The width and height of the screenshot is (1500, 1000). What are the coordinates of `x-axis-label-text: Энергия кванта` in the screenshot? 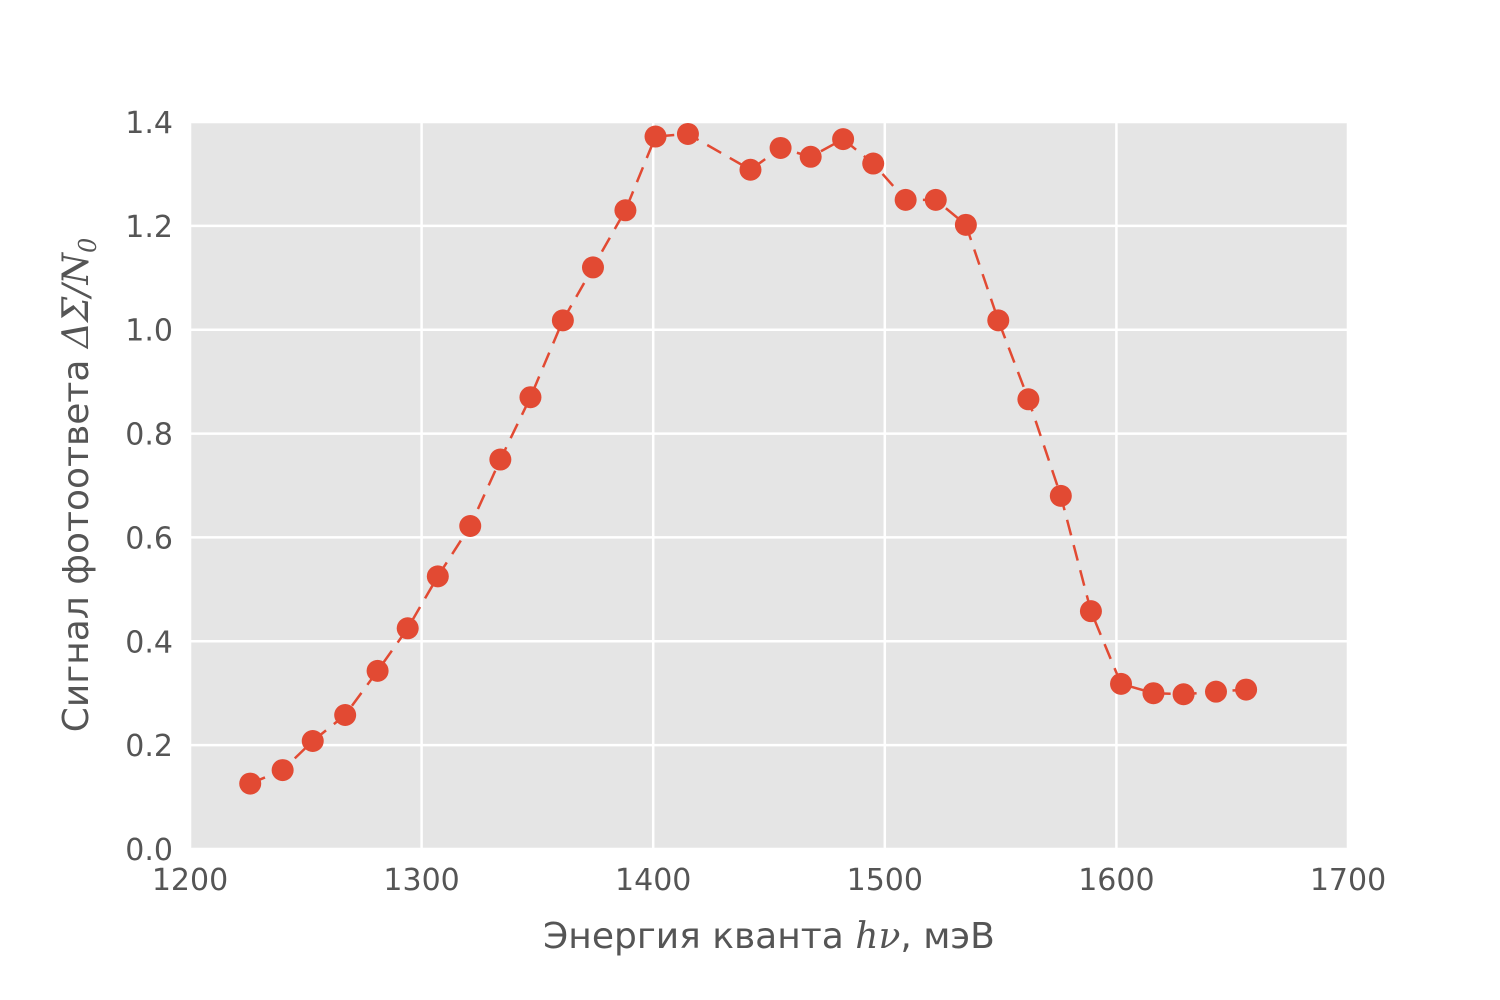 It's located at (699, 936).